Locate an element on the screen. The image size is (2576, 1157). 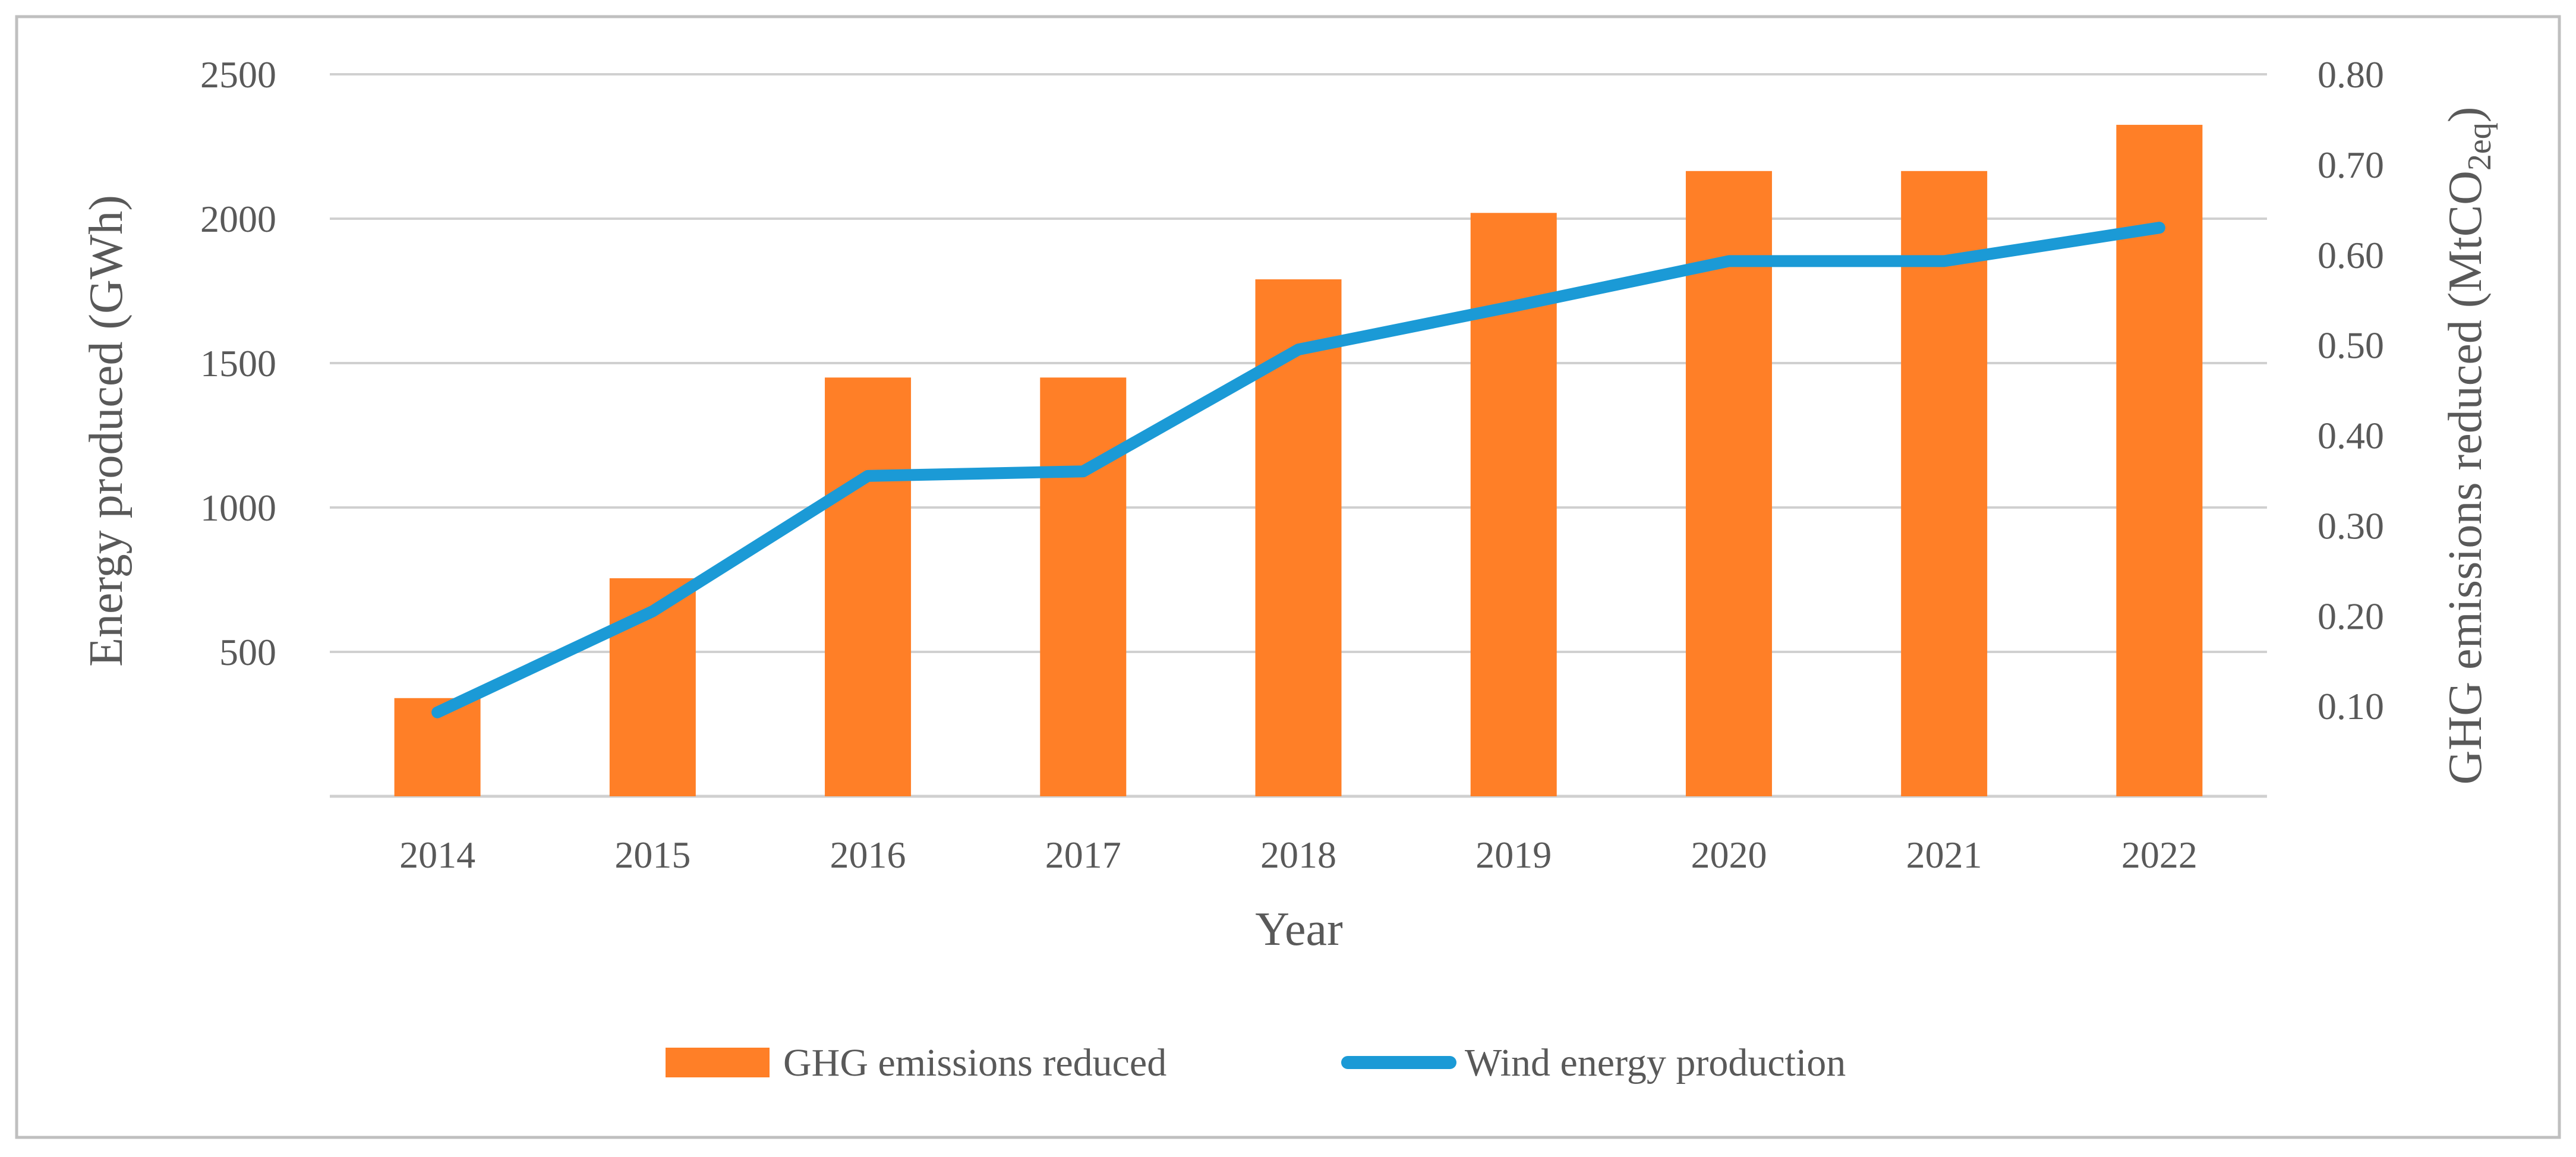
y-tick-label: 1500 is located at coordinates (238, 363).